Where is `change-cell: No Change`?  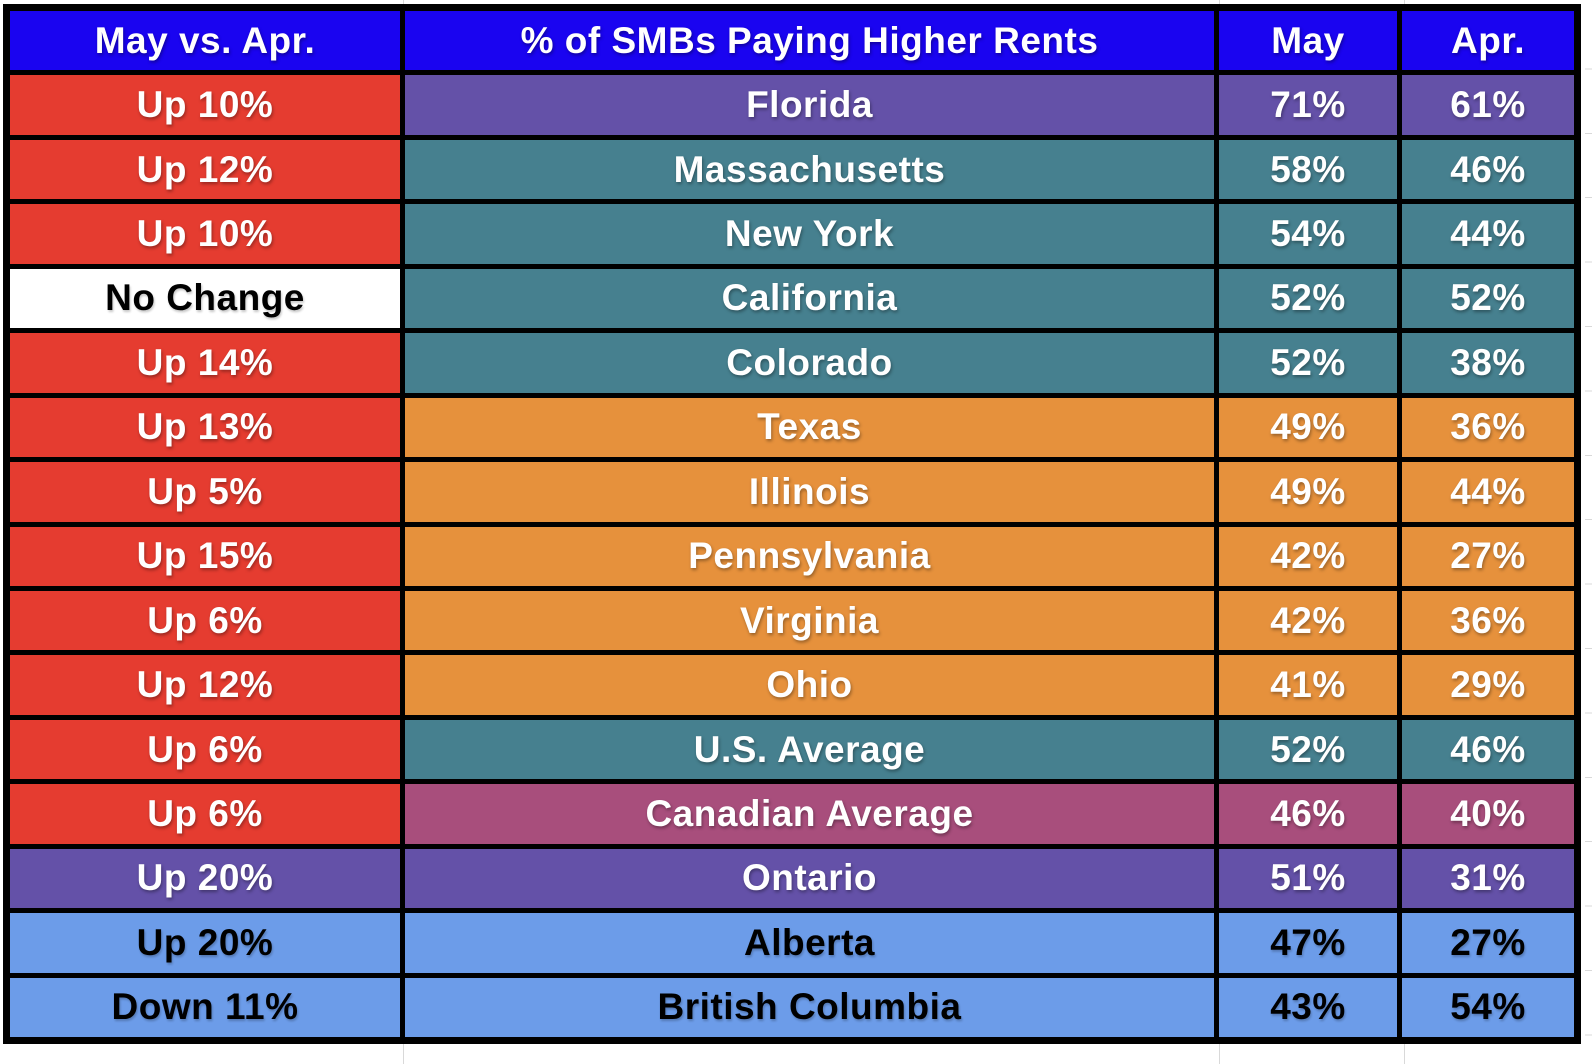 change-cell: No Change is located at coordinates (205, 298).